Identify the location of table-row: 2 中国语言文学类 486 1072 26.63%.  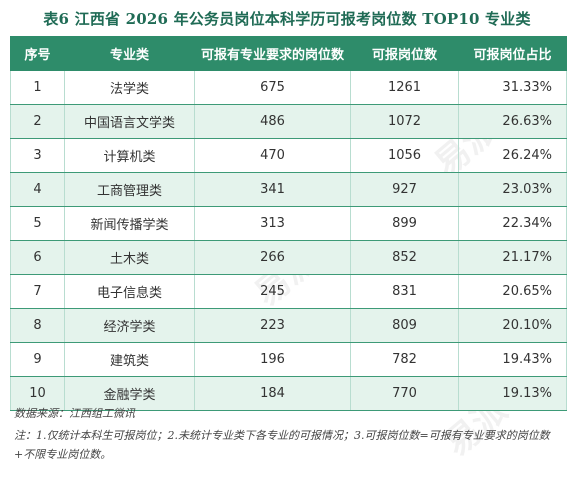
(288, 121).